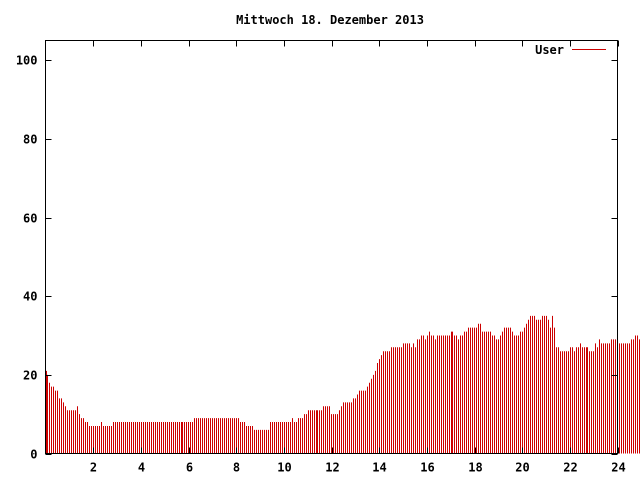 The height and width of the screenshot is (485, 640). What do you see at coordinates (570, 468) in the screenshot?
I see `x-tick-label: 22` at bounding box center [570, 468].